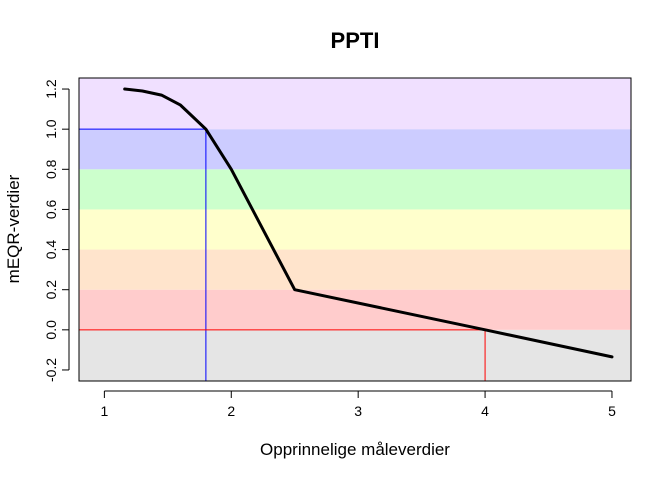 The image size is (672, 480). I want to click on x-tick-label: 5, so click(612, 411).